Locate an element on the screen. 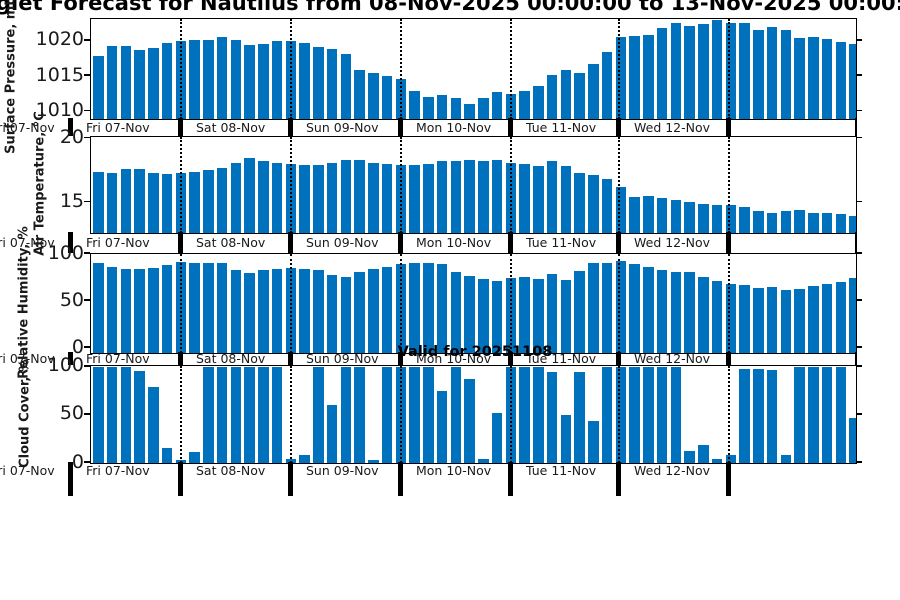 The image size is (900, 600). row-right-edge is located at coordinates (856, 242).